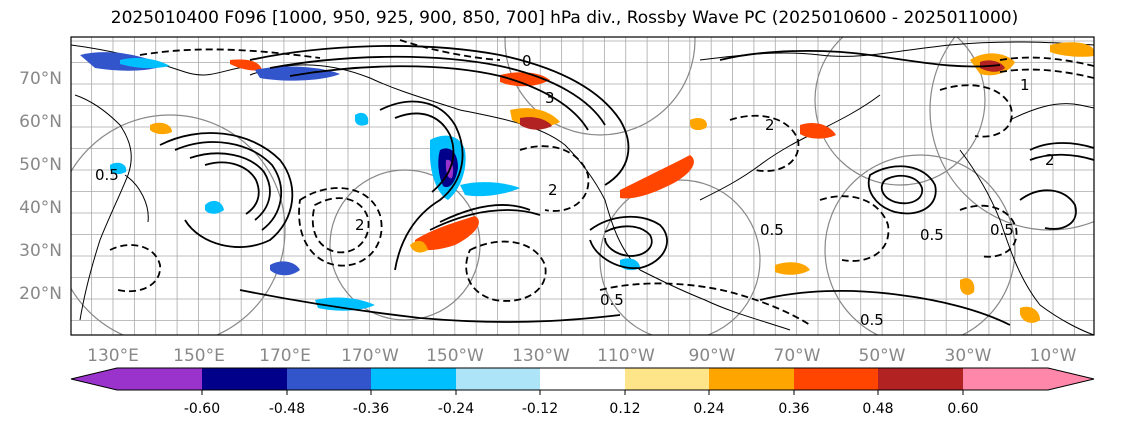 This screenshot has height=429, width=1129. What do you see at coordinates (882, 356) in the screenshot?
I see `lon-label: 50°W` at bounding box center [882, 356].